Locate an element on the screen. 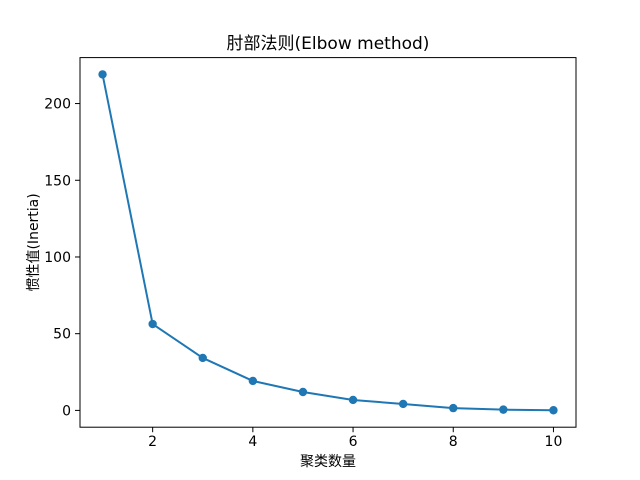 The width and height of the screenshot is (640, 480). y-tick-label: 0 is located at coordinates (66, 411).